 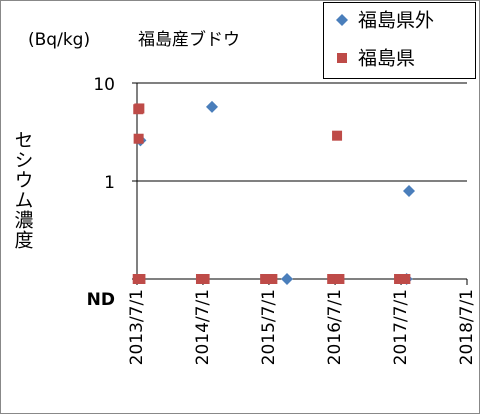 I want to click on x-tick-label: 2017/7/1, so click(x=401, y=327).